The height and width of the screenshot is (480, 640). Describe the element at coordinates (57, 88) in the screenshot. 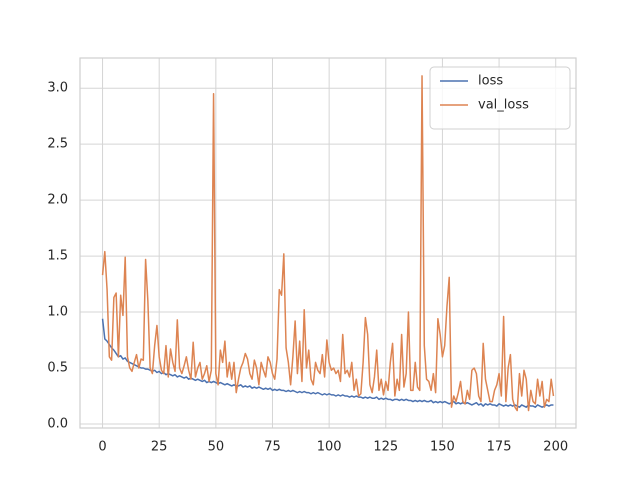

I see `y-tick-label: 3.0` at that location.